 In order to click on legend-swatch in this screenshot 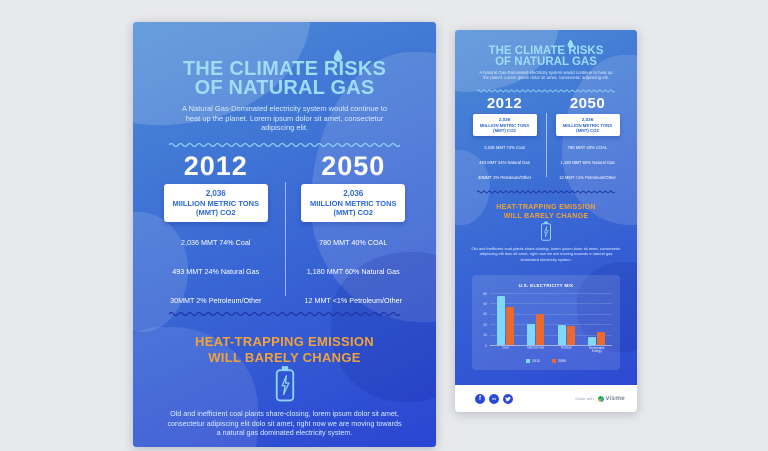, I will do `click(528, 361)`.